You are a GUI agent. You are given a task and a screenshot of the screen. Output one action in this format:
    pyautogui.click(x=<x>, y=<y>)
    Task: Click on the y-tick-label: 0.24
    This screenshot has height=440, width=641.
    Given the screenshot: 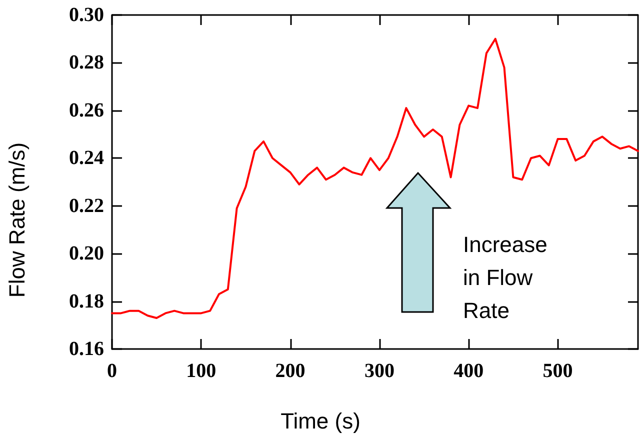 What is the action you would take?
    pyautogui.click(x=86, y=158)
    